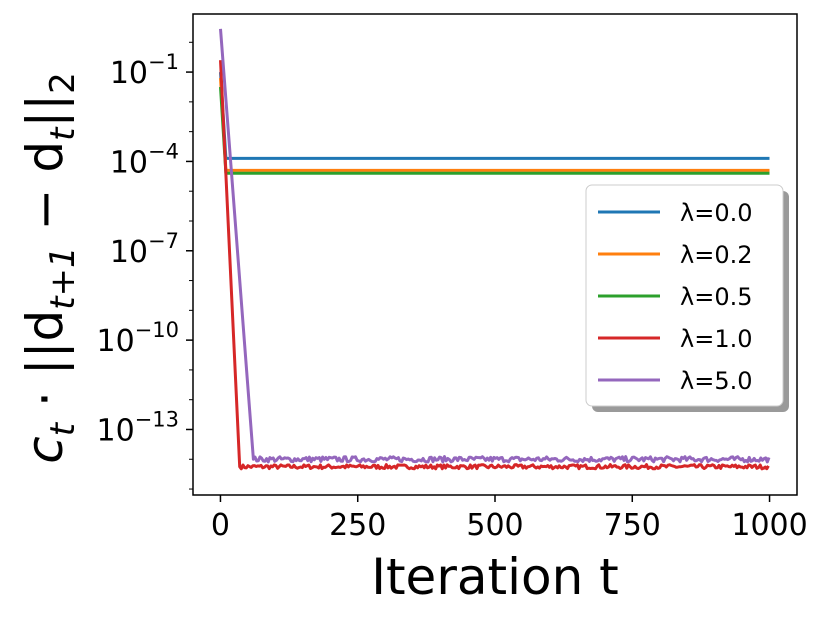  What do you see at coordinates (716, 255) in the screenshot?
I see `legend-label: λ=0.2` at bounding box center [716, 255].